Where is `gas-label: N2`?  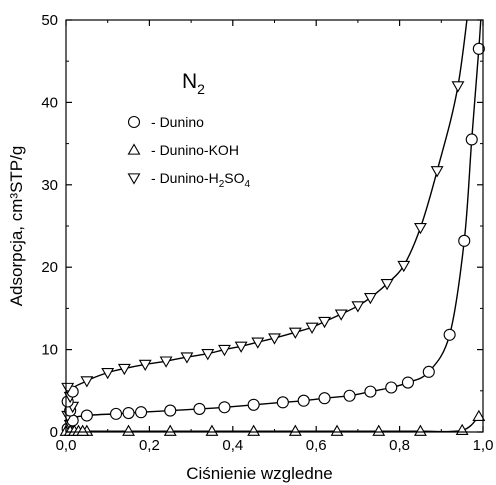
gas-label: N2 is located at coordinates (193, 83).